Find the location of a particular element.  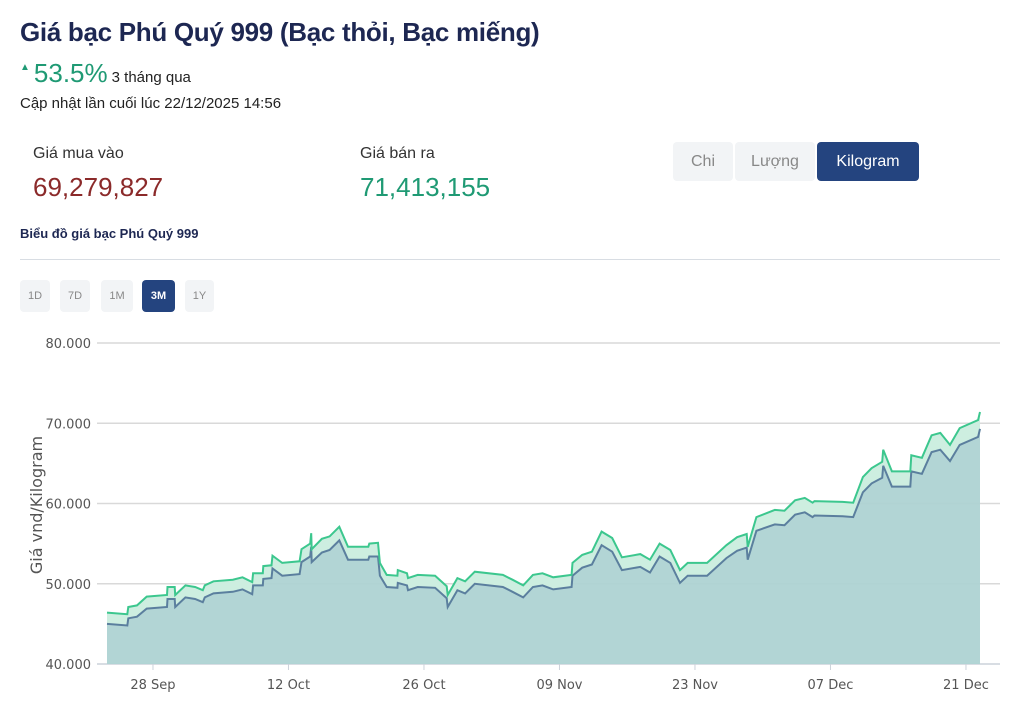

price-change: ▲ 53.5% 3 tháng qua is located at coordinates (105, 73).